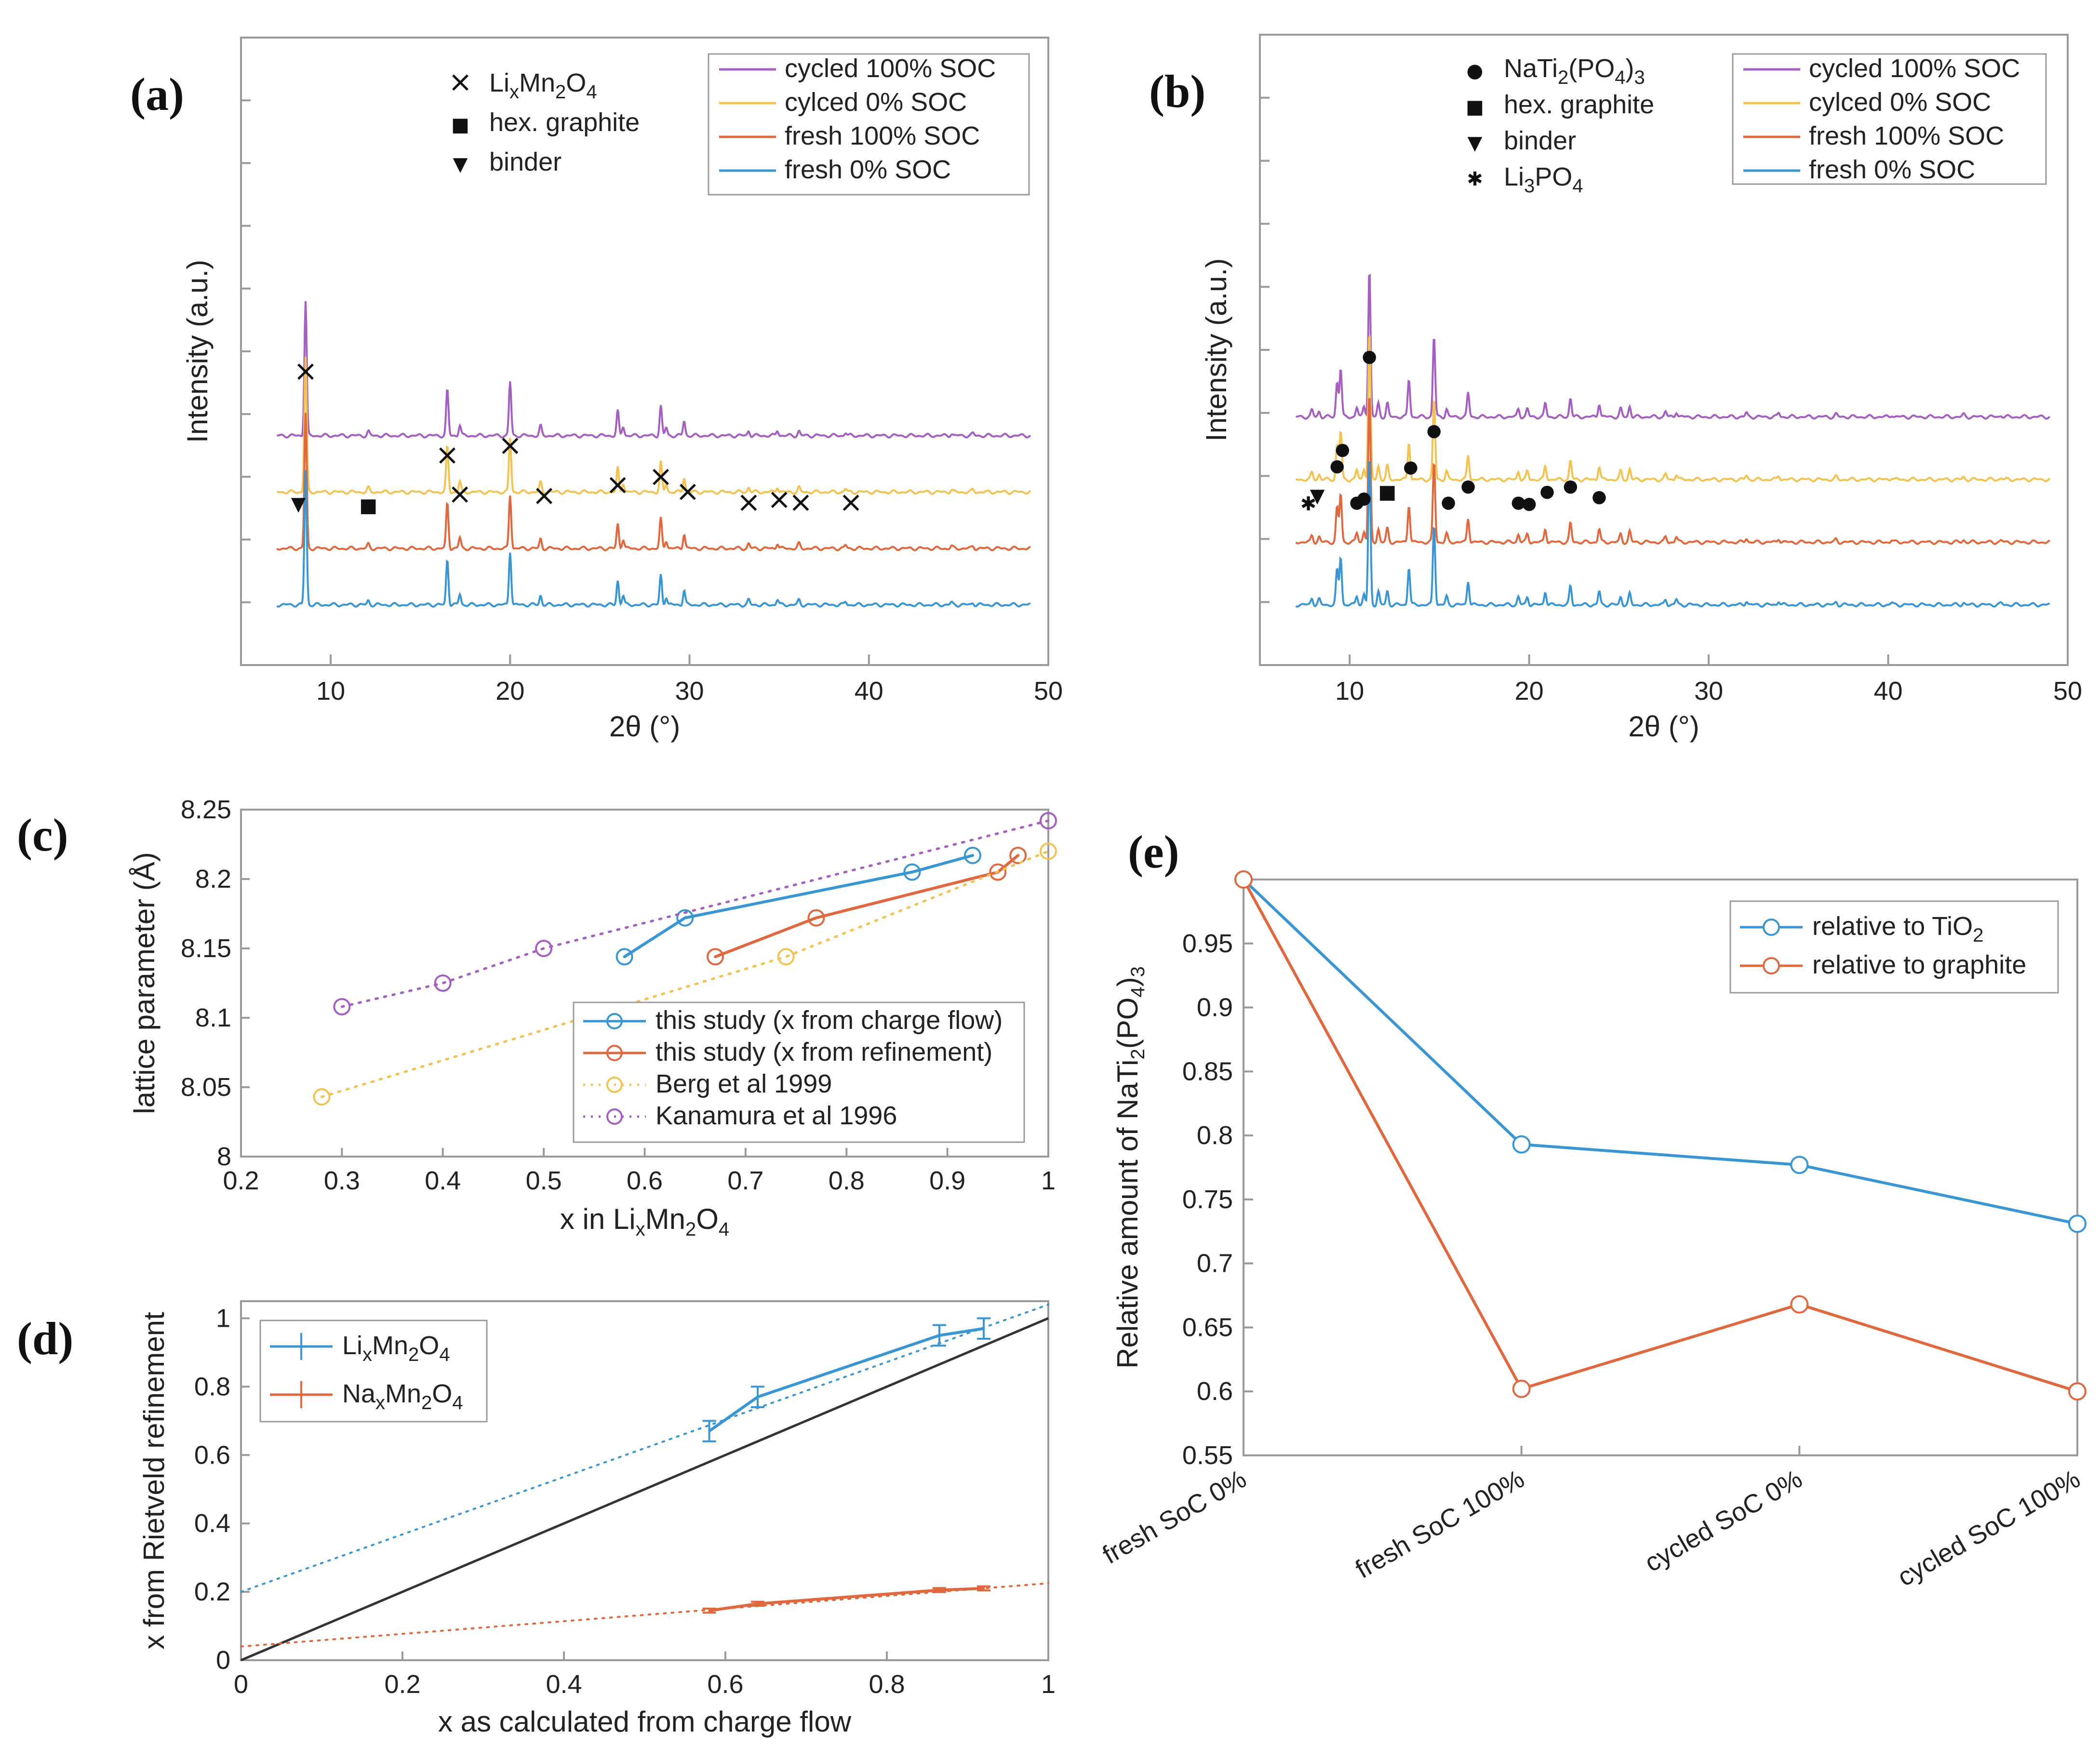 The height and width of the screenshot is (1759, 2100). What do you see at coordinates (1475, 107) in the screenshot?
I see `marker-legend-symbol: ■` at bounding box center [1475, 107].